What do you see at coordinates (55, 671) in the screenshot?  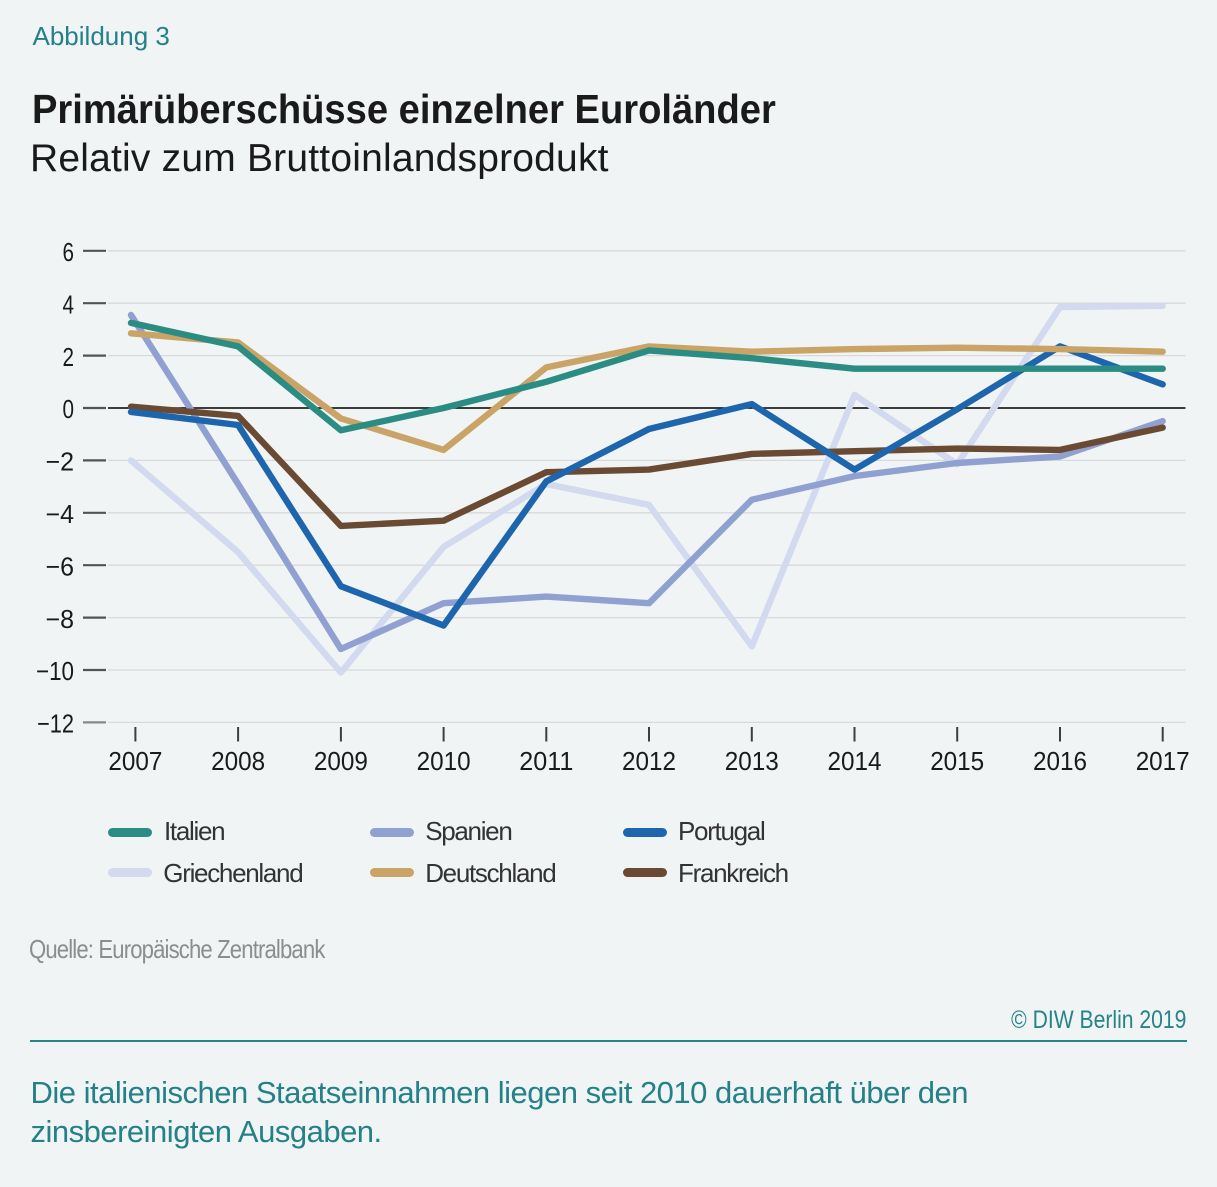 I see `svg-text: −10` at bounding box center [55, 671].